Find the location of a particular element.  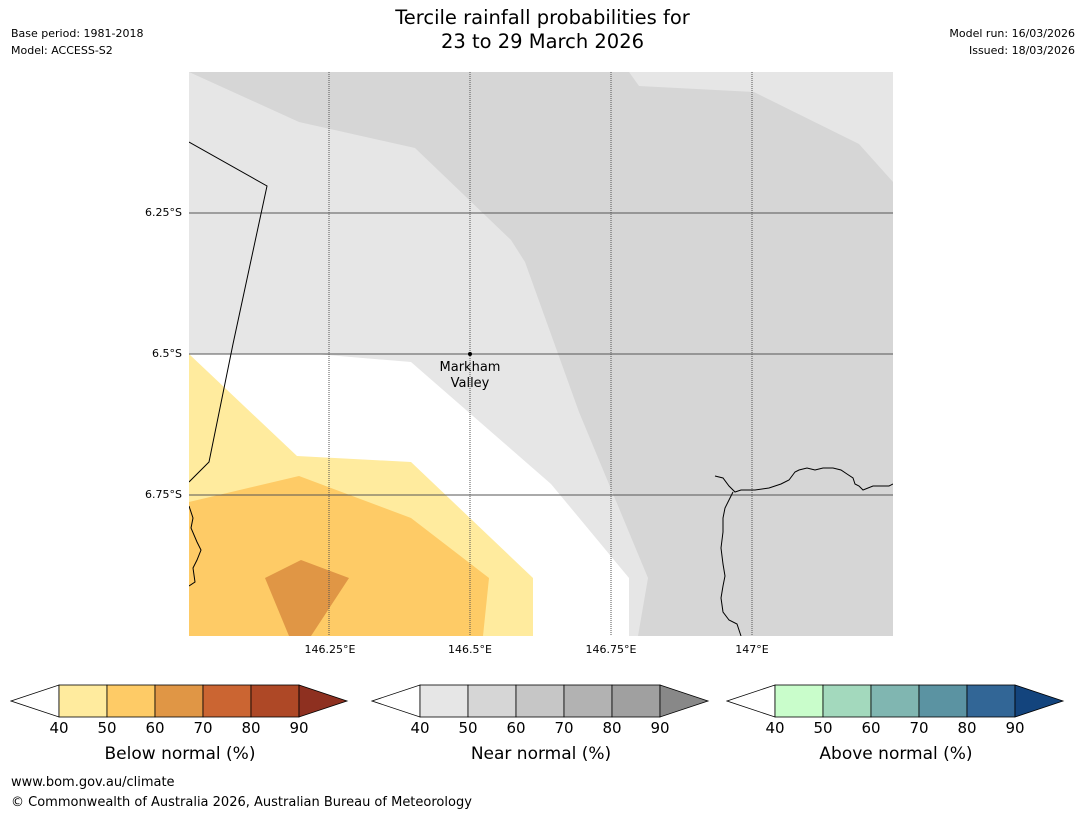

place-name-line-1: Markham is located at coordinates (470, 367).